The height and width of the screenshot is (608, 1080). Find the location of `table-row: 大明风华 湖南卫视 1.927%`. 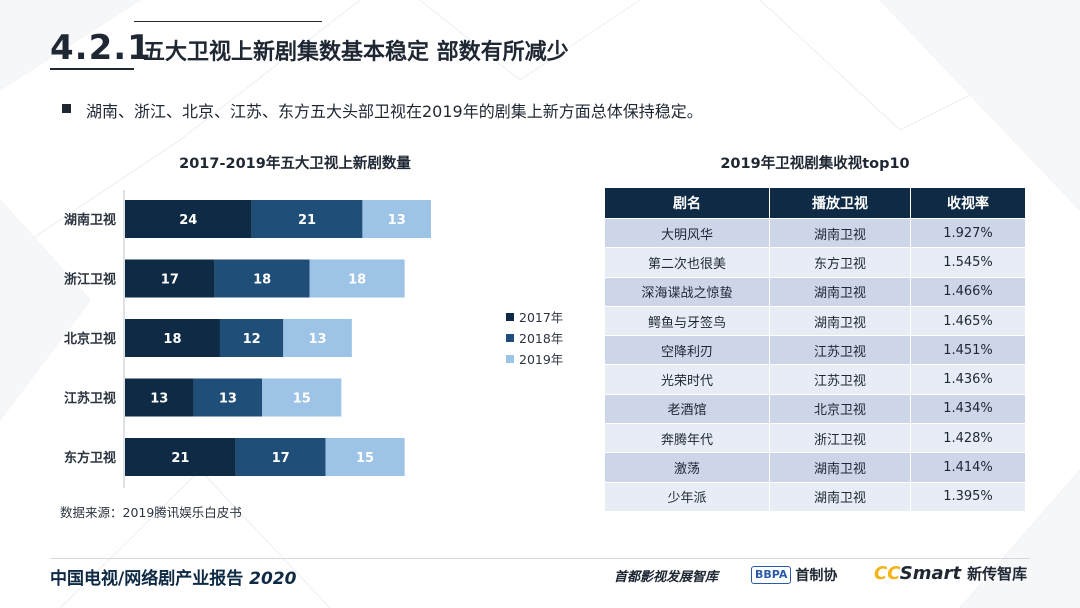

table-row: 大明风华 湖南卫视 1.927% is located at coordinates (815, 233).